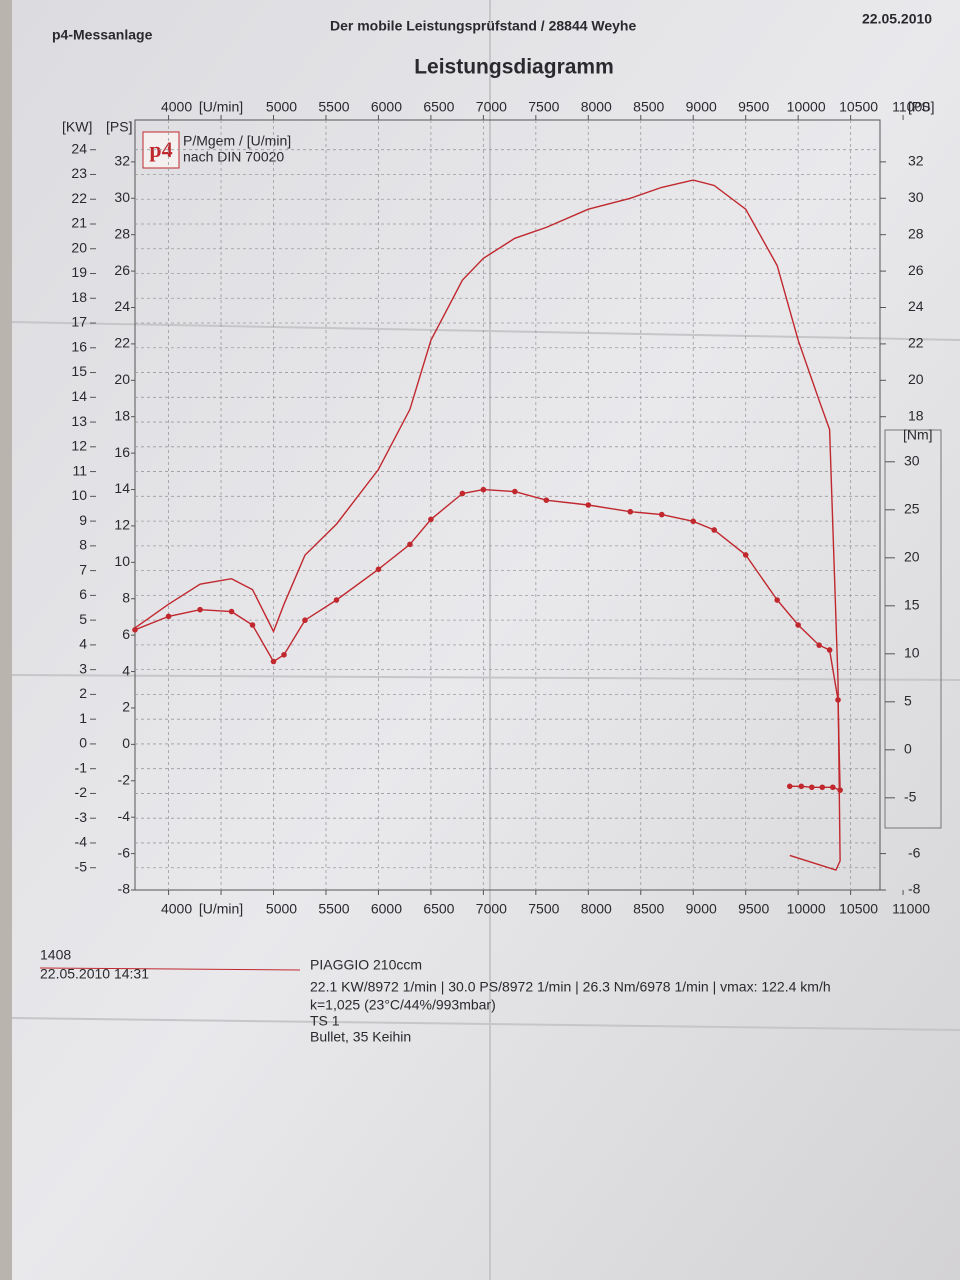  I want to click on y-tick-label: -1, so click(81, 767).